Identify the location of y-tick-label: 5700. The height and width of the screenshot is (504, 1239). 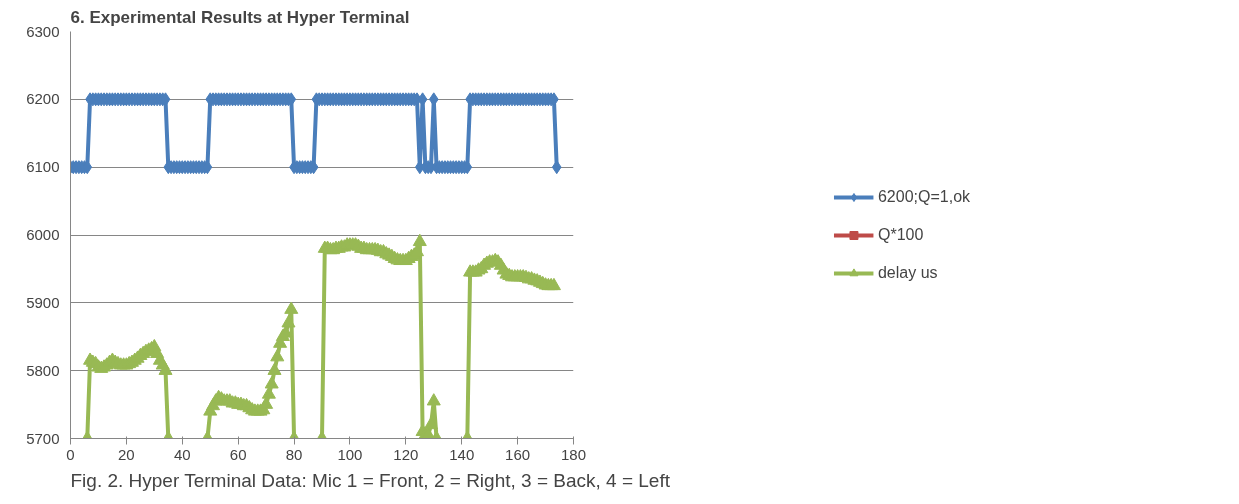
(43, 438).